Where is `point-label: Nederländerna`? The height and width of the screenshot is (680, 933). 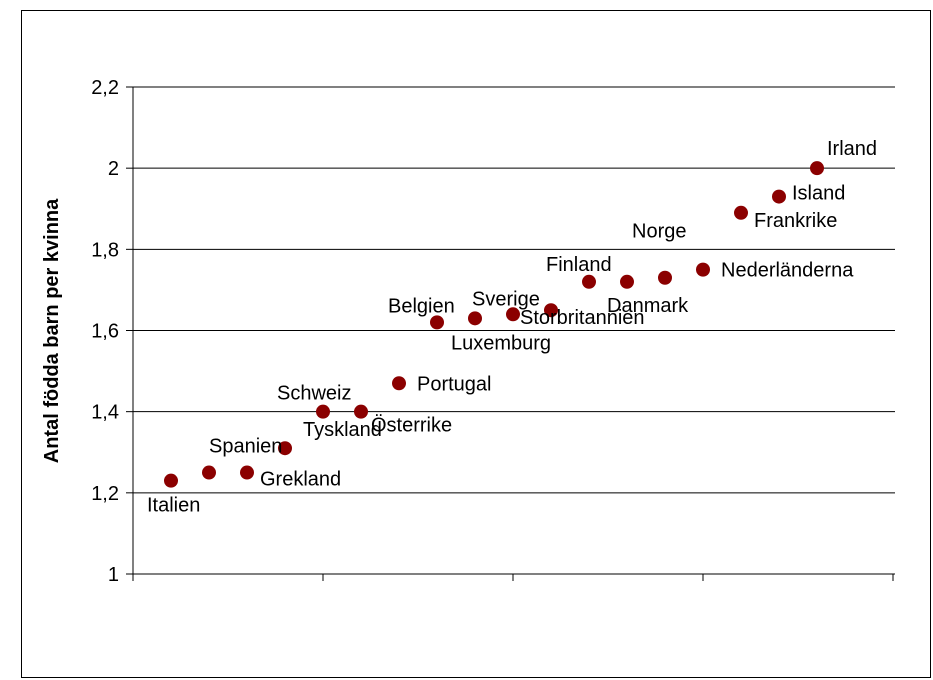
point-label: Nederländerna is located at coordinates (787, 271).